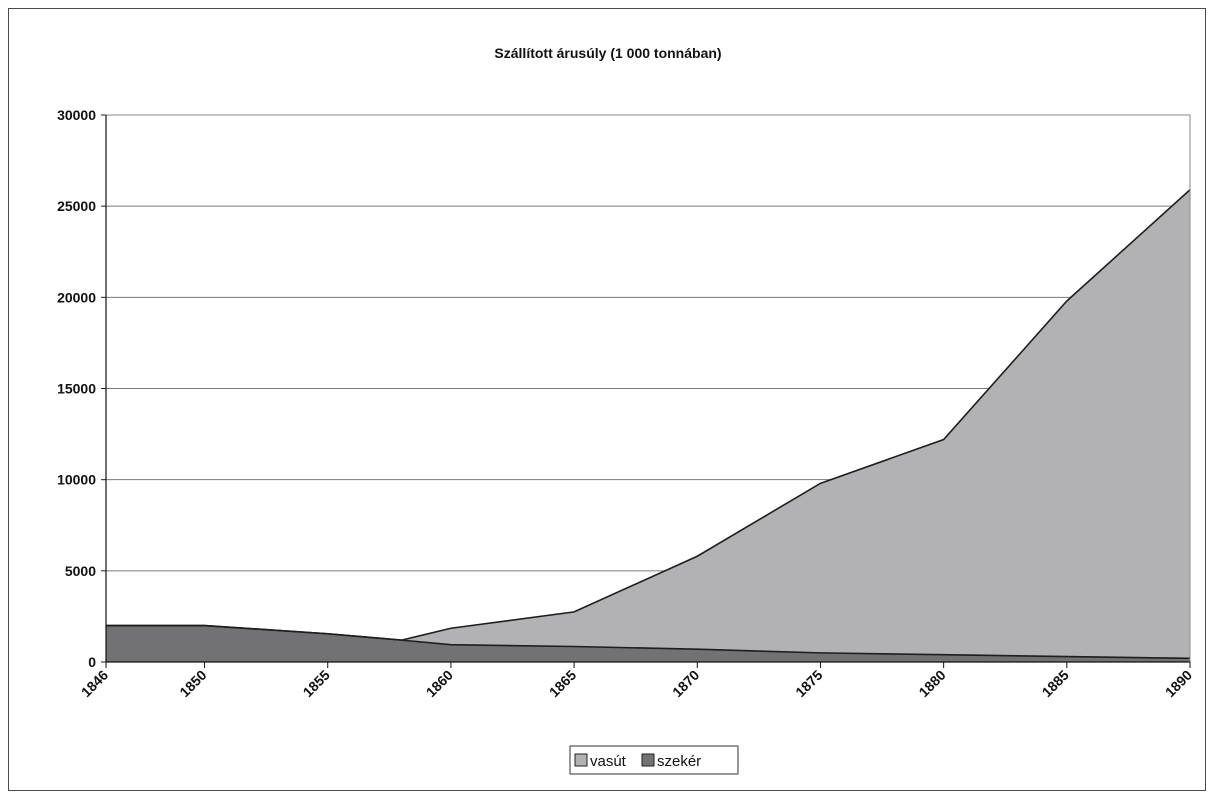  I want to click on legend-box, so click(654, 760).